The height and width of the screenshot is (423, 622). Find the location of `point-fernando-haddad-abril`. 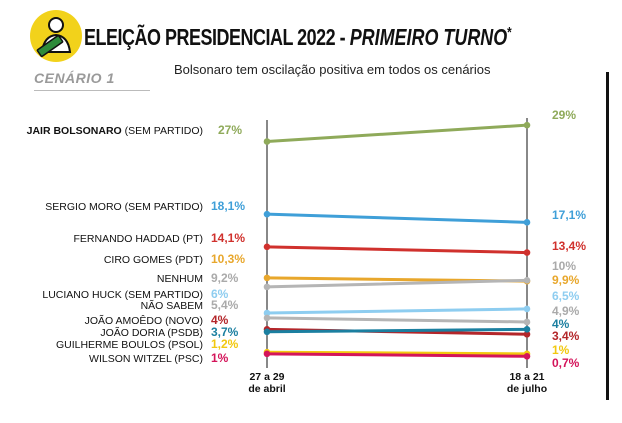

point-fernando-haddad-abril is located at coordinates (267, 247).